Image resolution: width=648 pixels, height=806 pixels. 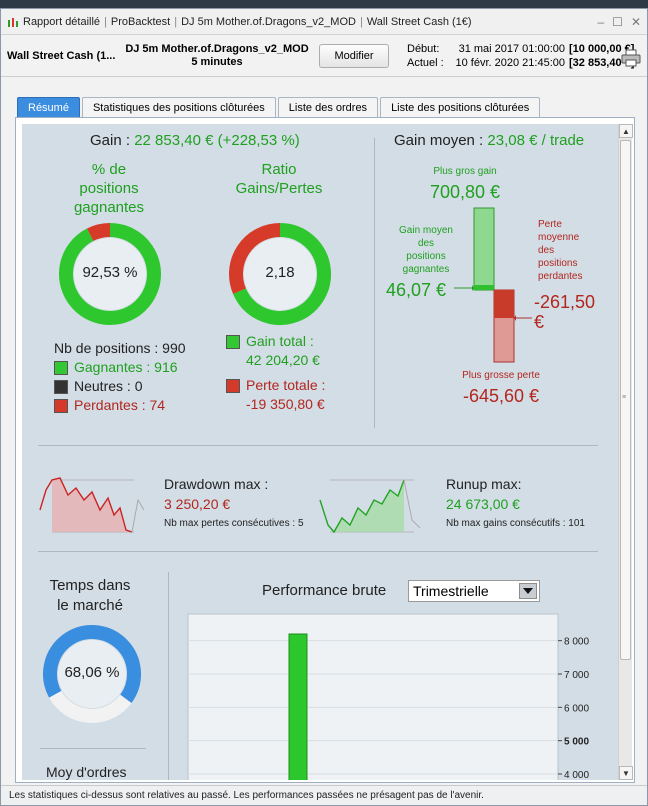 I want to click on maximize-icon: ☐, so click(x=617, y=21).